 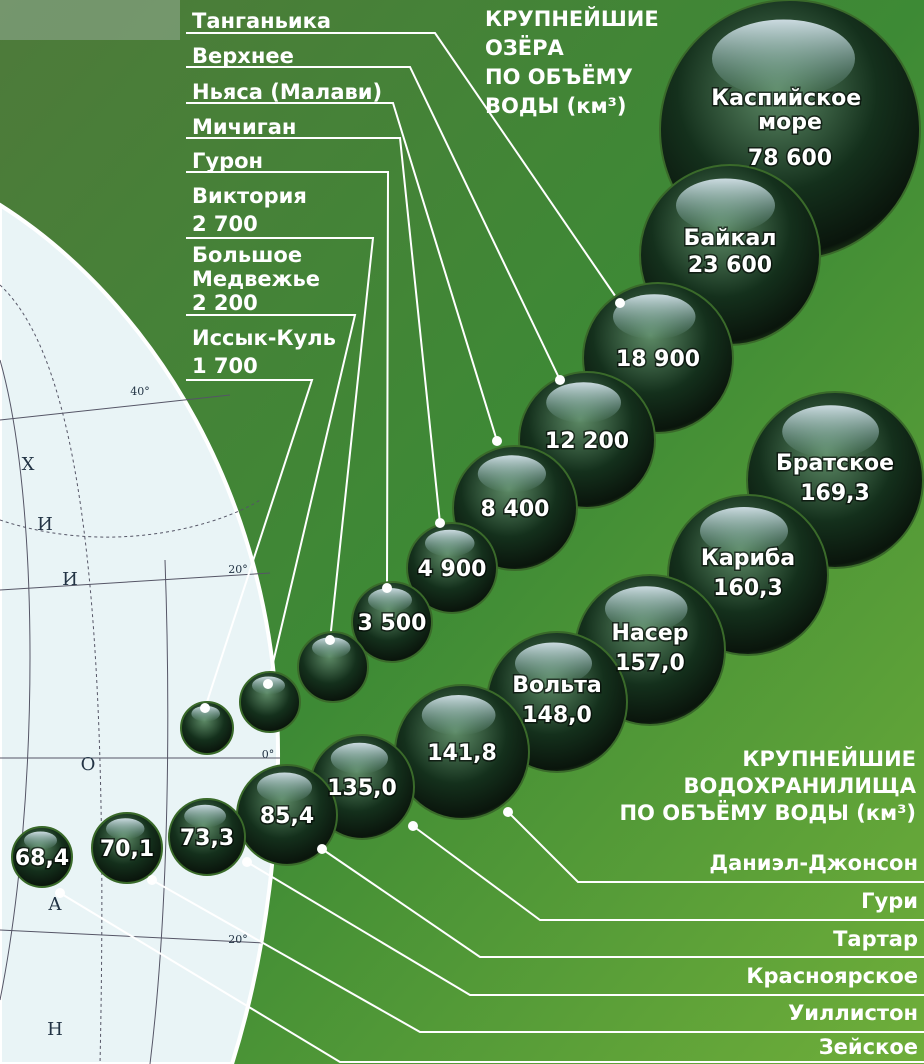 I want to click on reservoirs-title: КРУПНЕЙШИЕ, so click(x=829, y=758).